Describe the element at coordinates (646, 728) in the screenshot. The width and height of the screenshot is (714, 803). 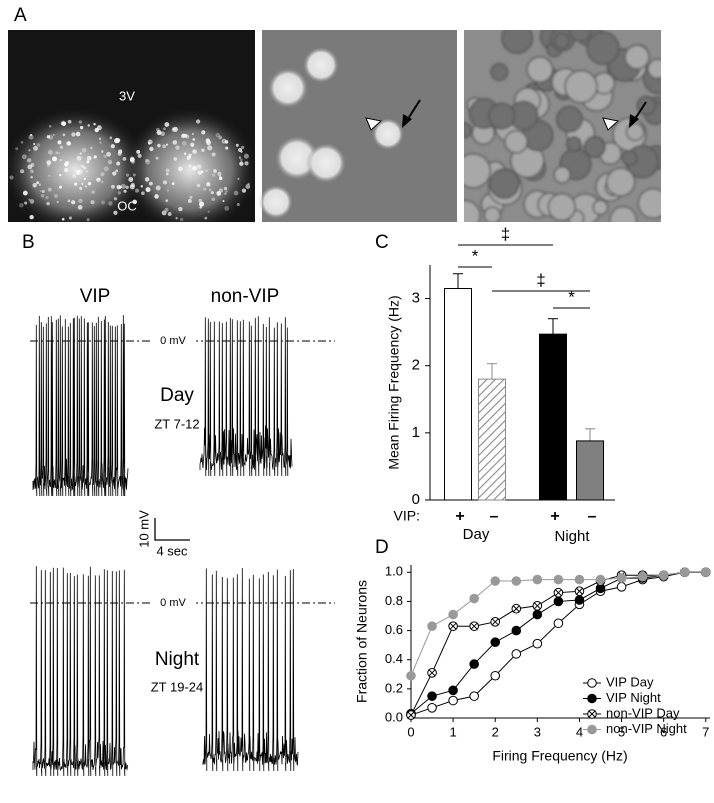
I see `legend-label: non-VIP Night` at that location.